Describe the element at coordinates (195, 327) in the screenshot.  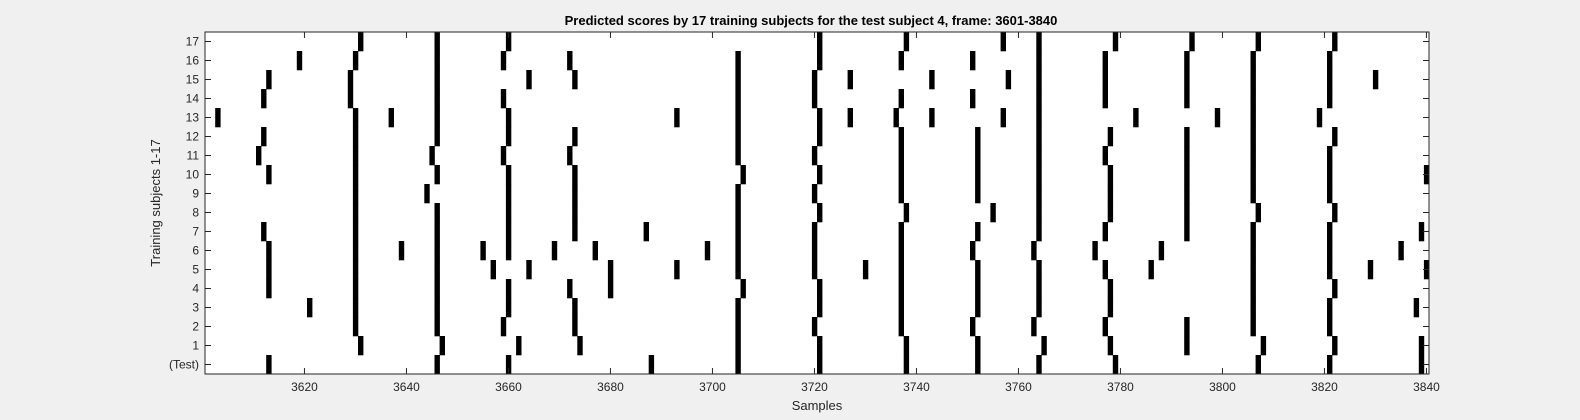
I see `y-tick-label-2: 2` at that location.